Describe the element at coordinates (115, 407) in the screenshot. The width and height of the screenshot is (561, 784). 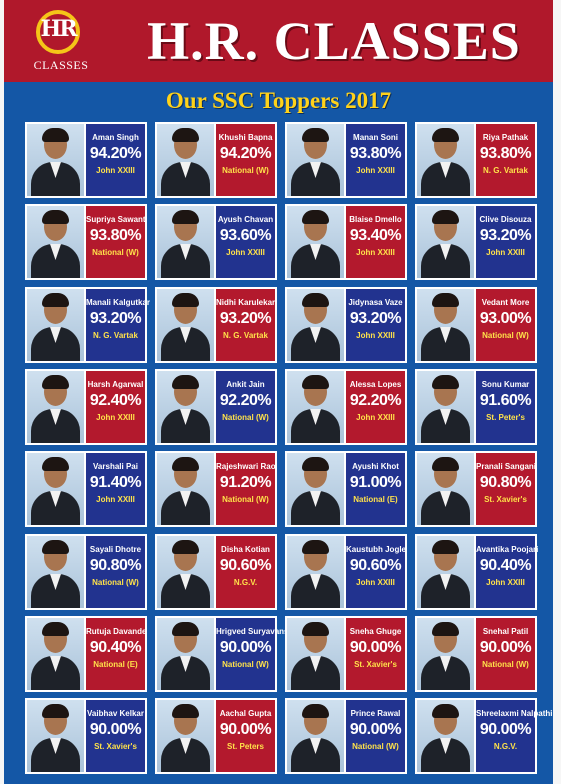
I see `topper-info-panel: Harsh Agarwal 92.40% John XXIII` at that location.